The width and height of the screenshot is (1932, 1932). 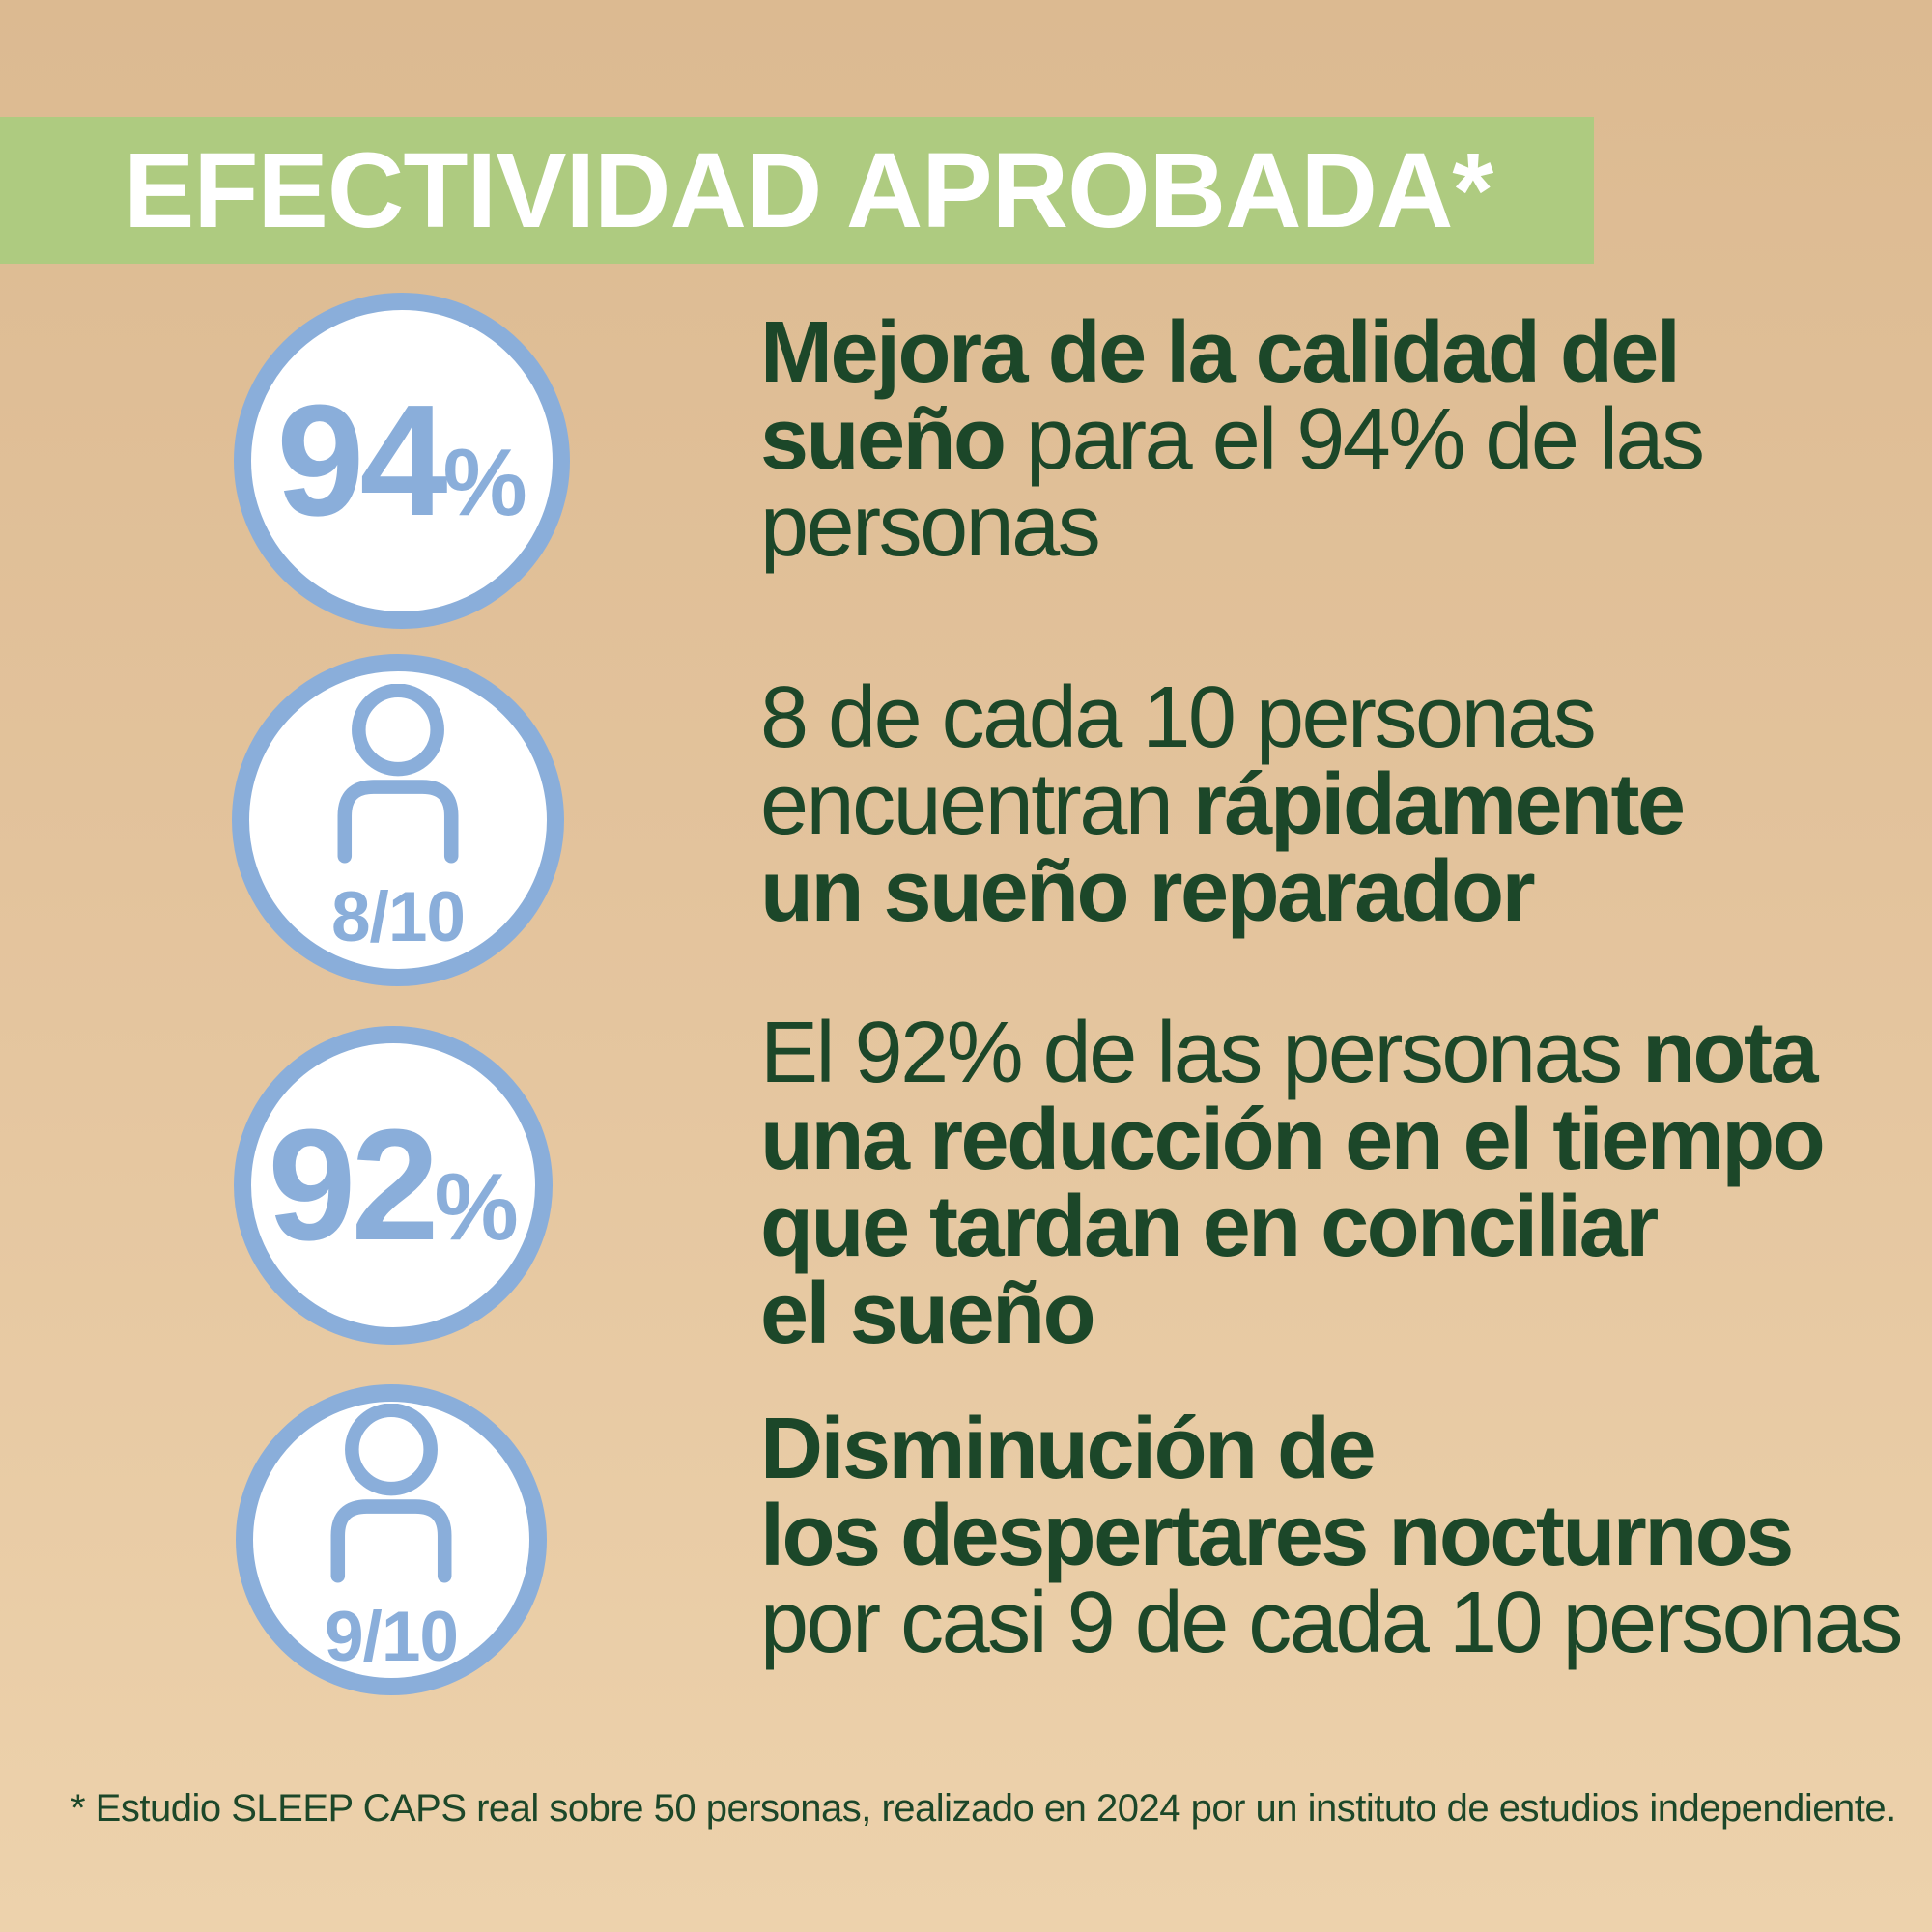 I want to click on text-segment: encuentran, so click(x=976, y=804).